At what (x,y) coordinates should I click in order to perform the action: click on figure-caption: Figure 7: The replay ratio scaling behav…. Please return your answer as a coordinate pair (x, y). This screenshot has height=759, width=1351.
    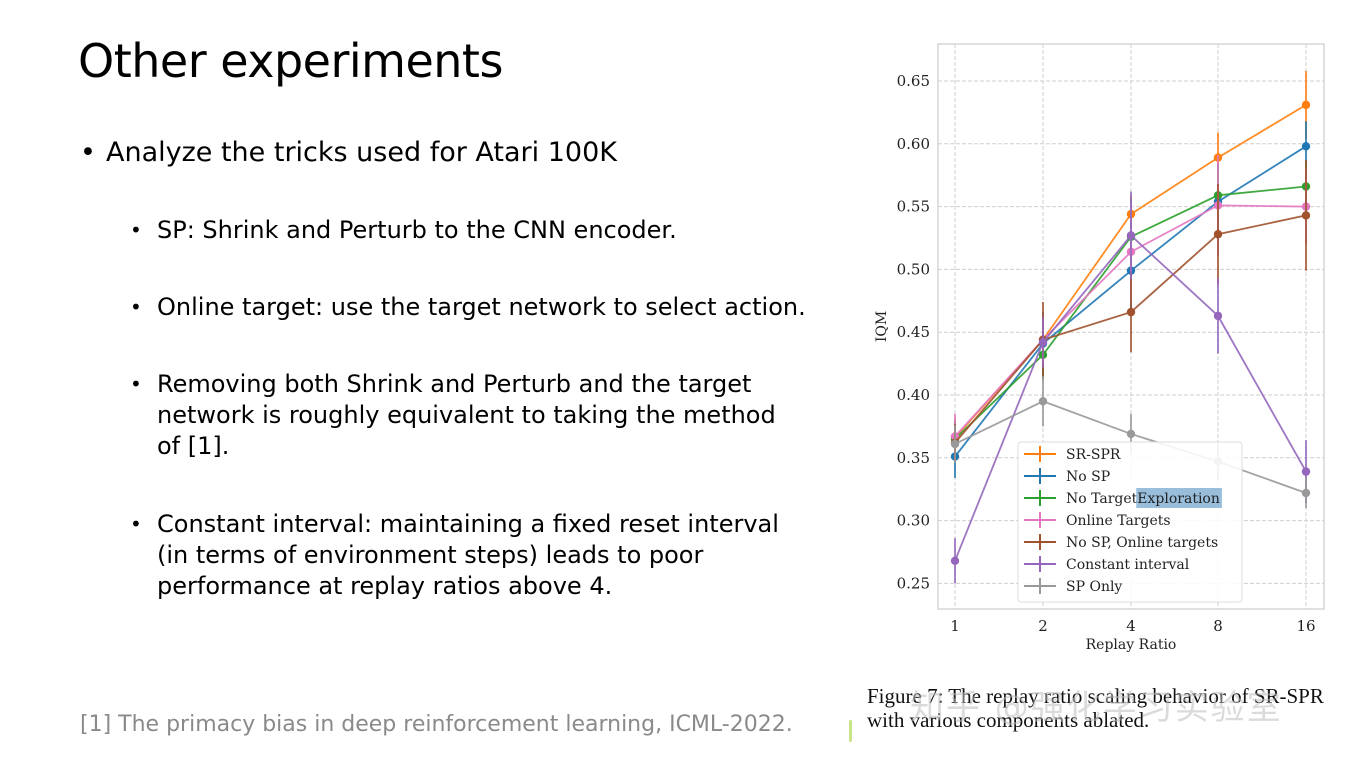
    Looking at the image, I should click on (1095, 708).